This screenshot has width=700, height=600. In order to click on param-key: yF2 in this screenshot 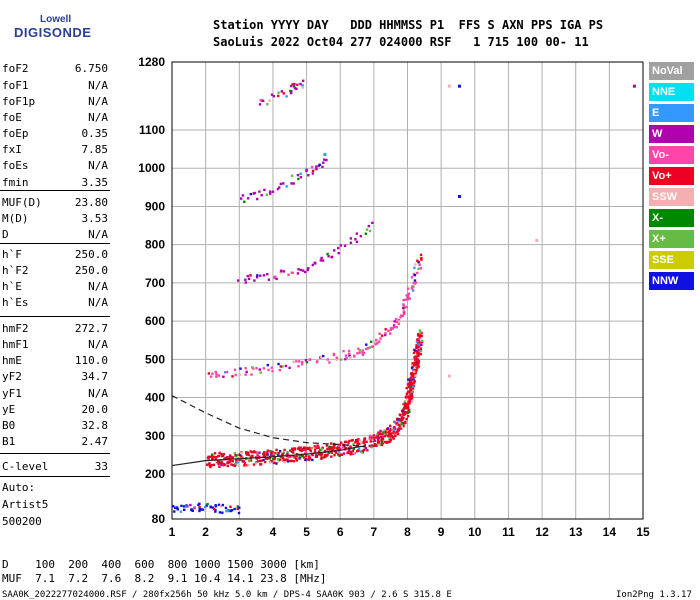, I will do `click(12, 376)`.